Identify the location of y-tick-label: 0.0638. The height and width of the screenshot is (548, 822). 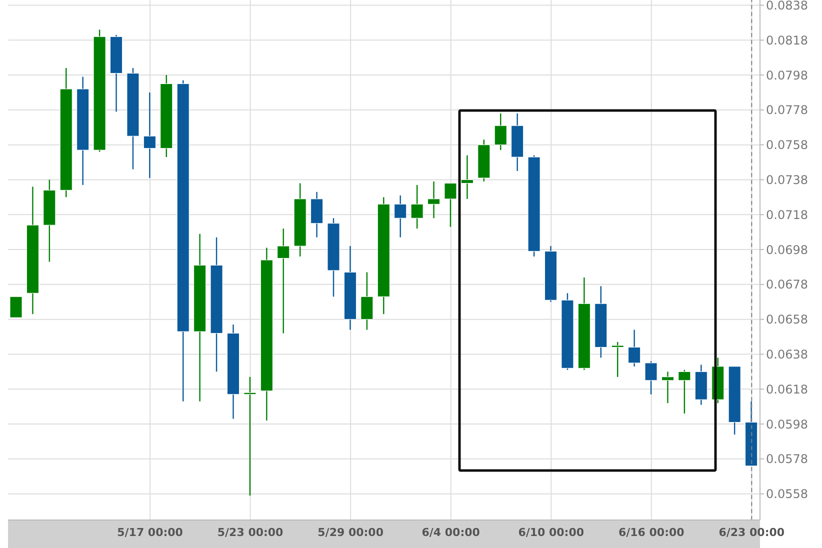
(787, 354).